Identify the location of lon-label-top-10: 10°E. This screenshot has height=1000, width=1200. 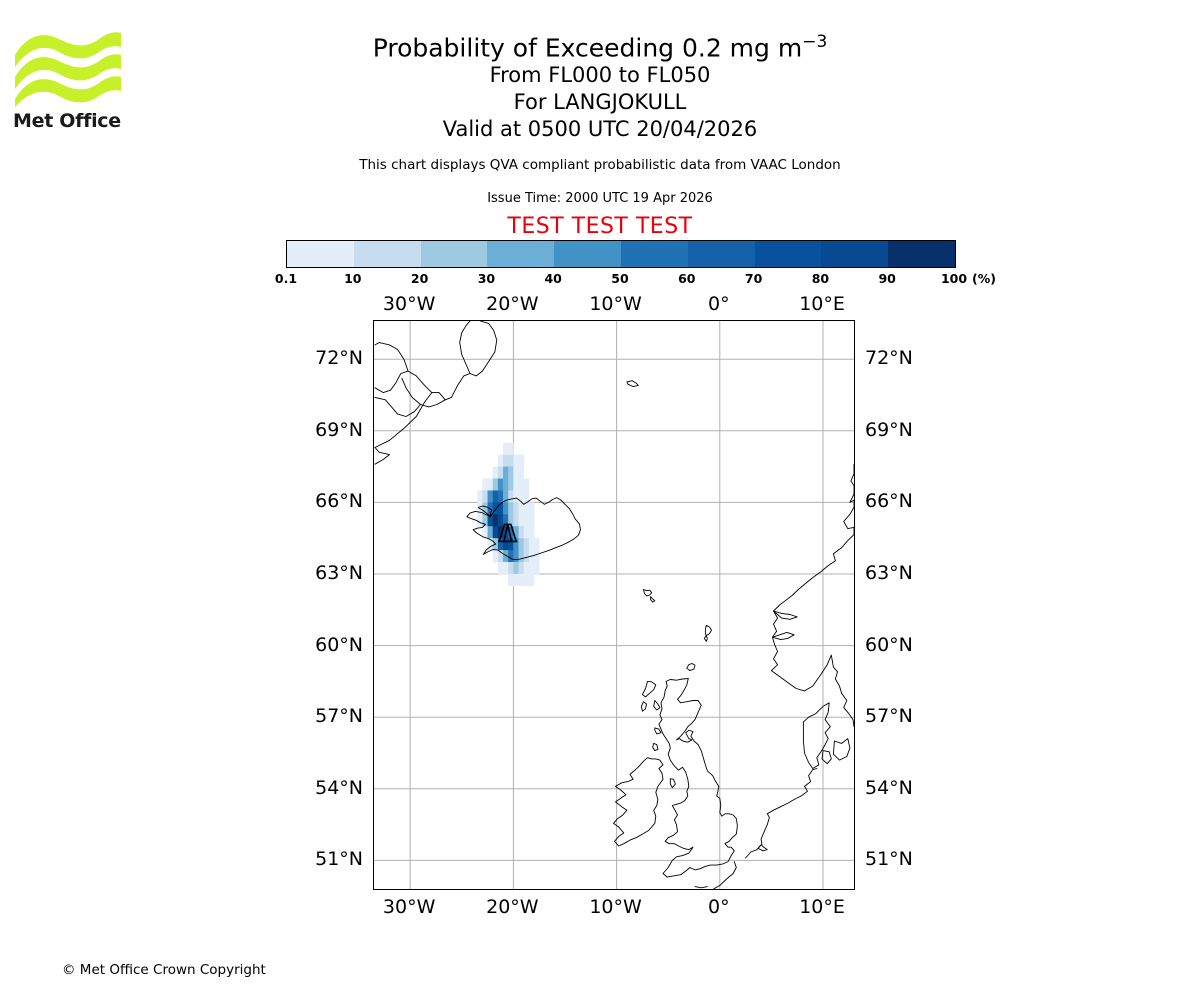
(822, 304).